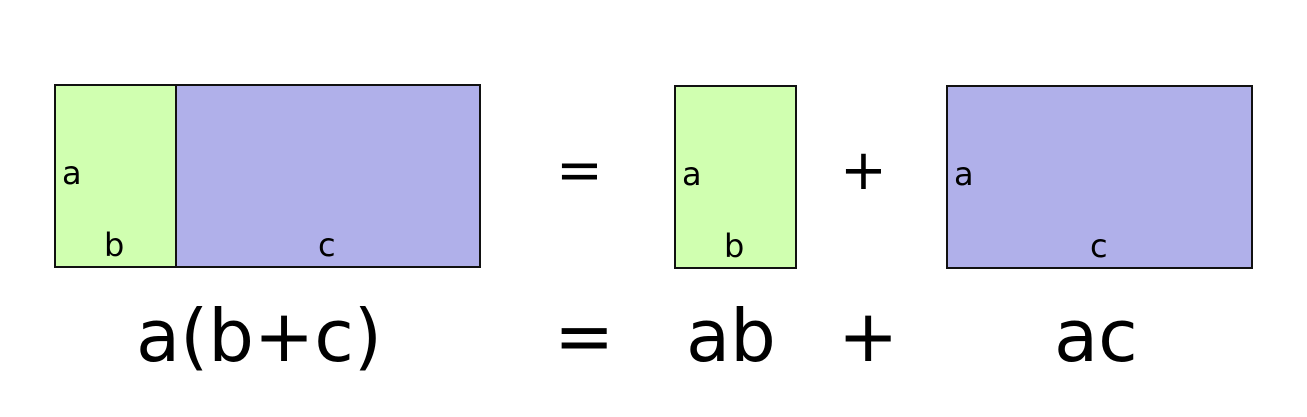  I want to click on rect-a-by-c-left, so click(328, 176).